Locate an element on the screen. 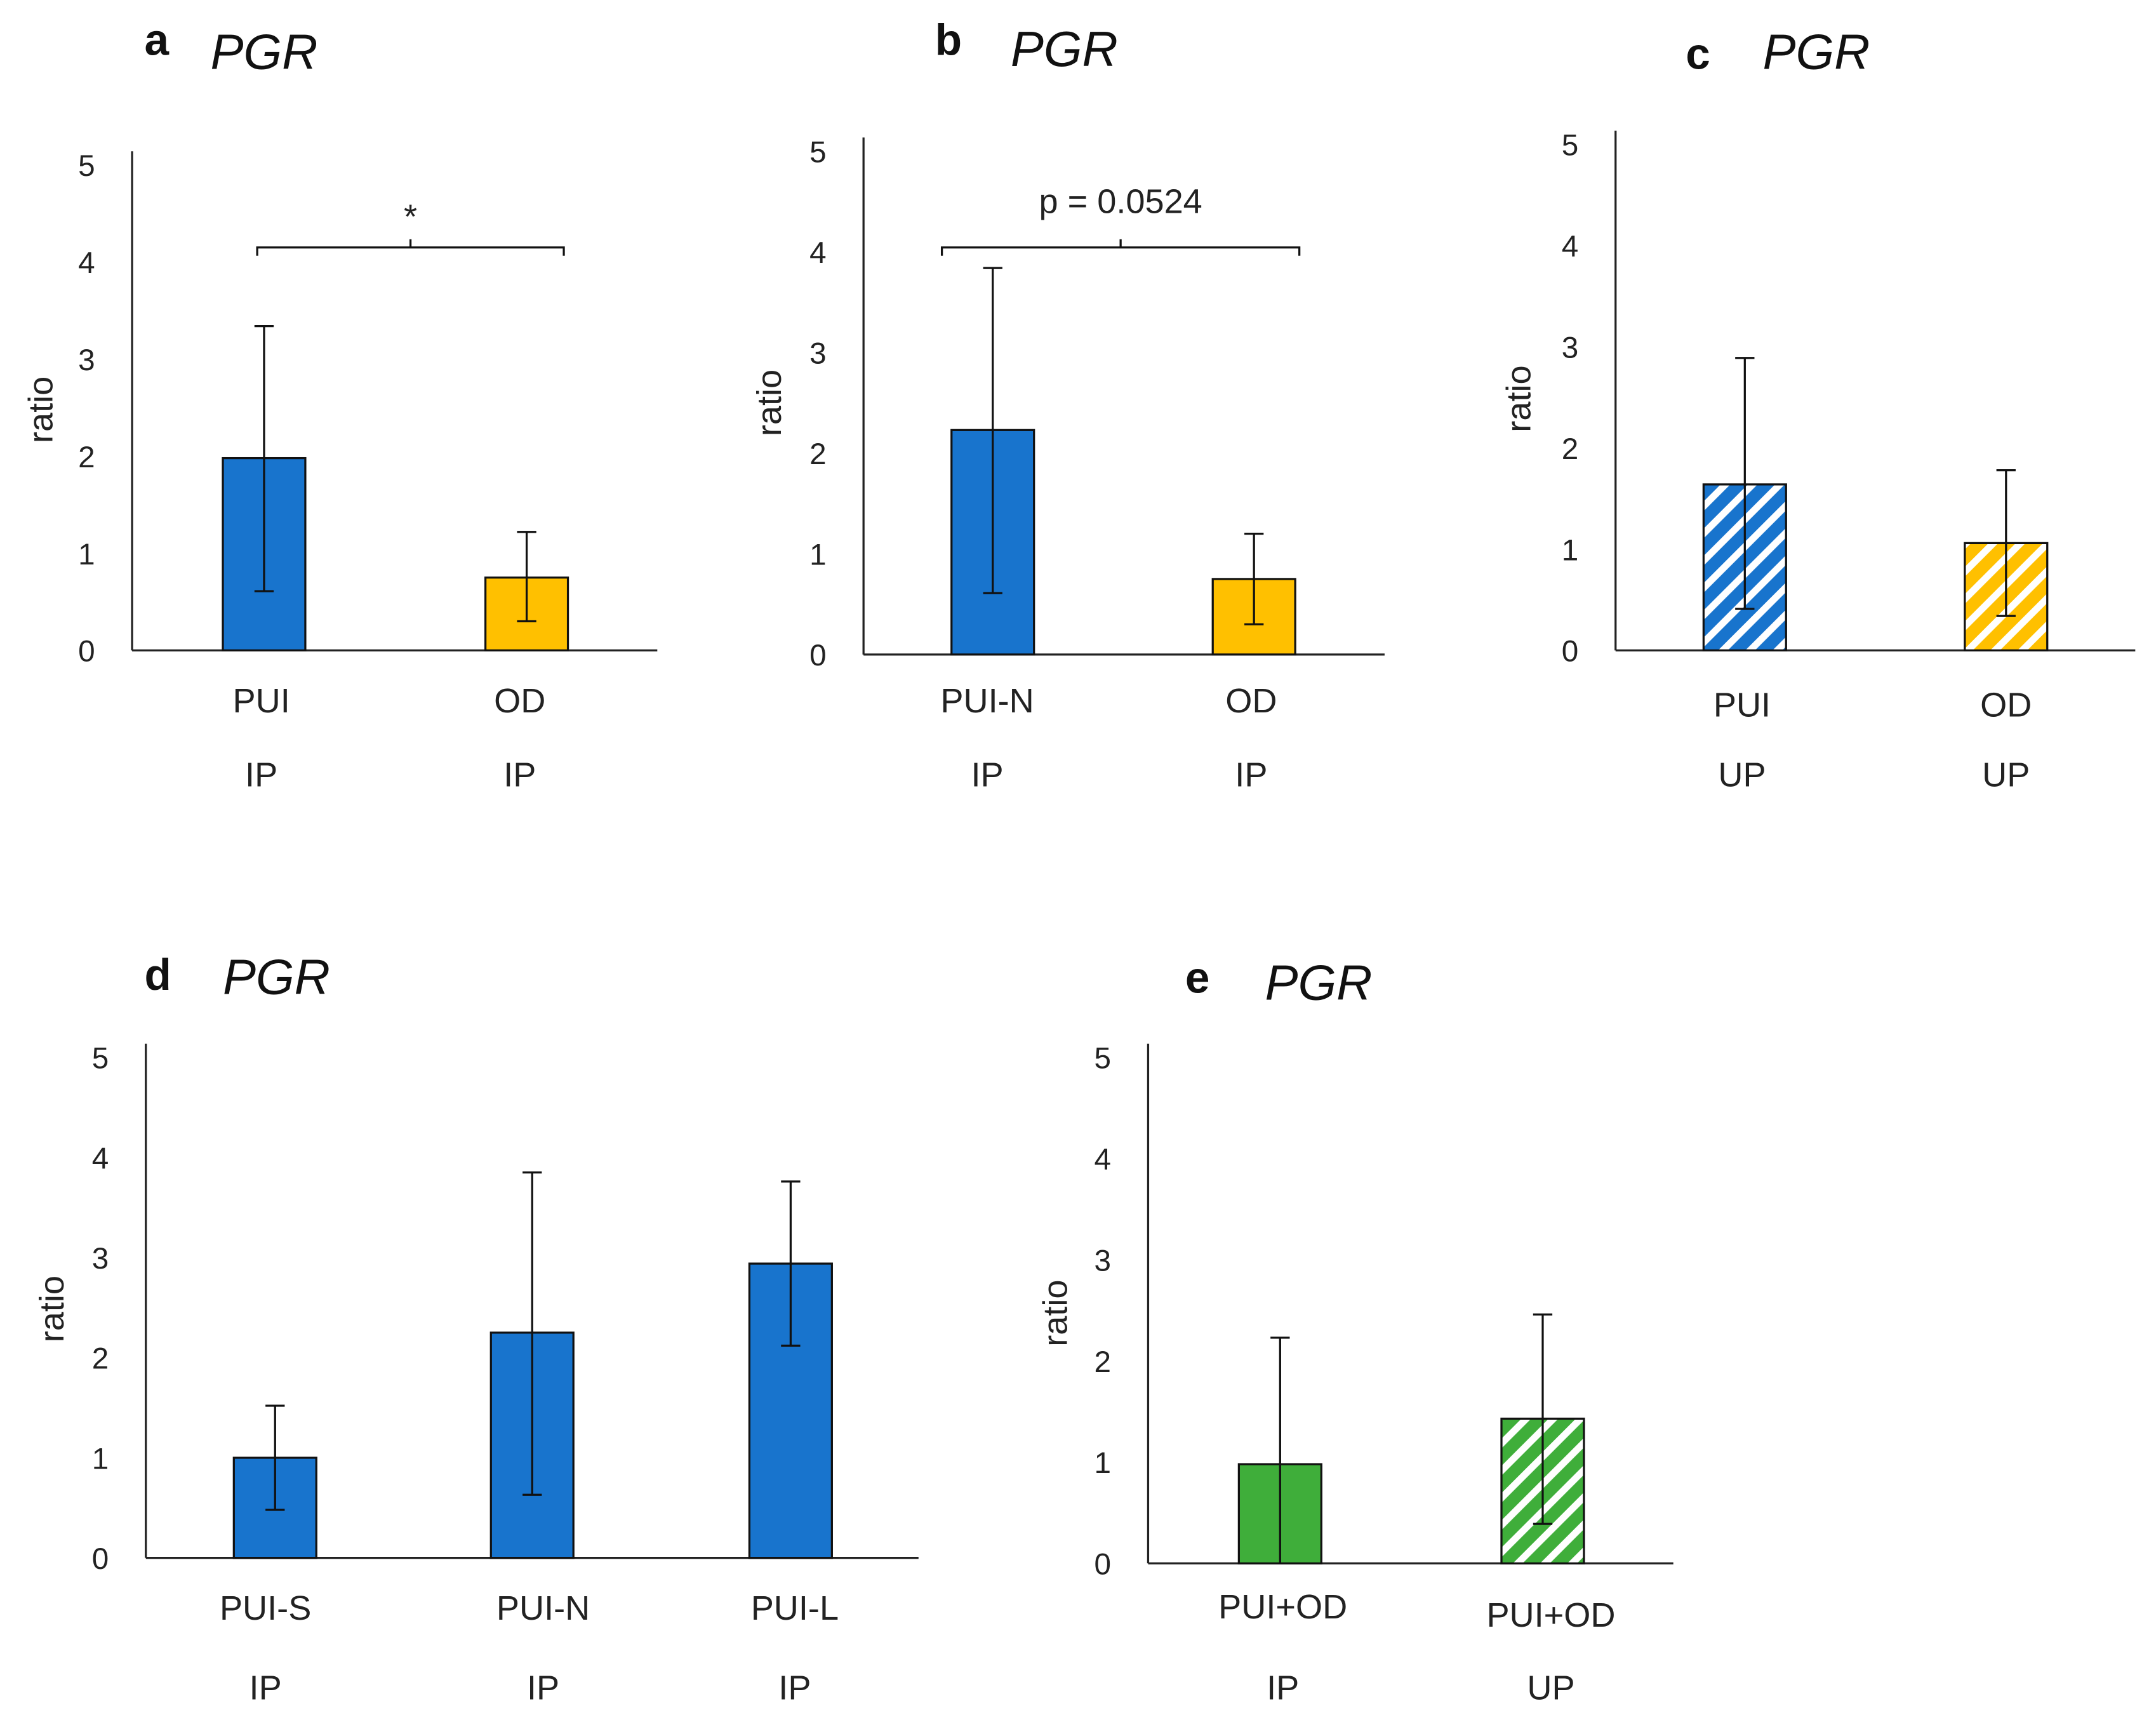 The height and width of the screenshot is (1727, 2156). panel-a: a PGR ratio 0 1 2 3 4 5 PUI IP OD IP * is located at coordinates (340, 404).